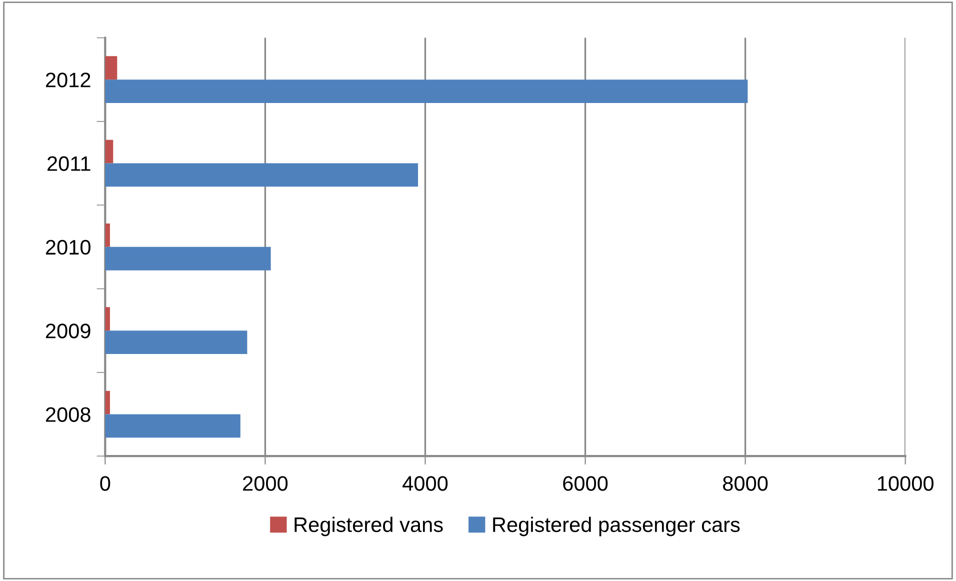  What do you see at coordinates (616, 526) in the screenshot?
I see `legend-label: Registered passenger cars` at bounding box center [616, 526].